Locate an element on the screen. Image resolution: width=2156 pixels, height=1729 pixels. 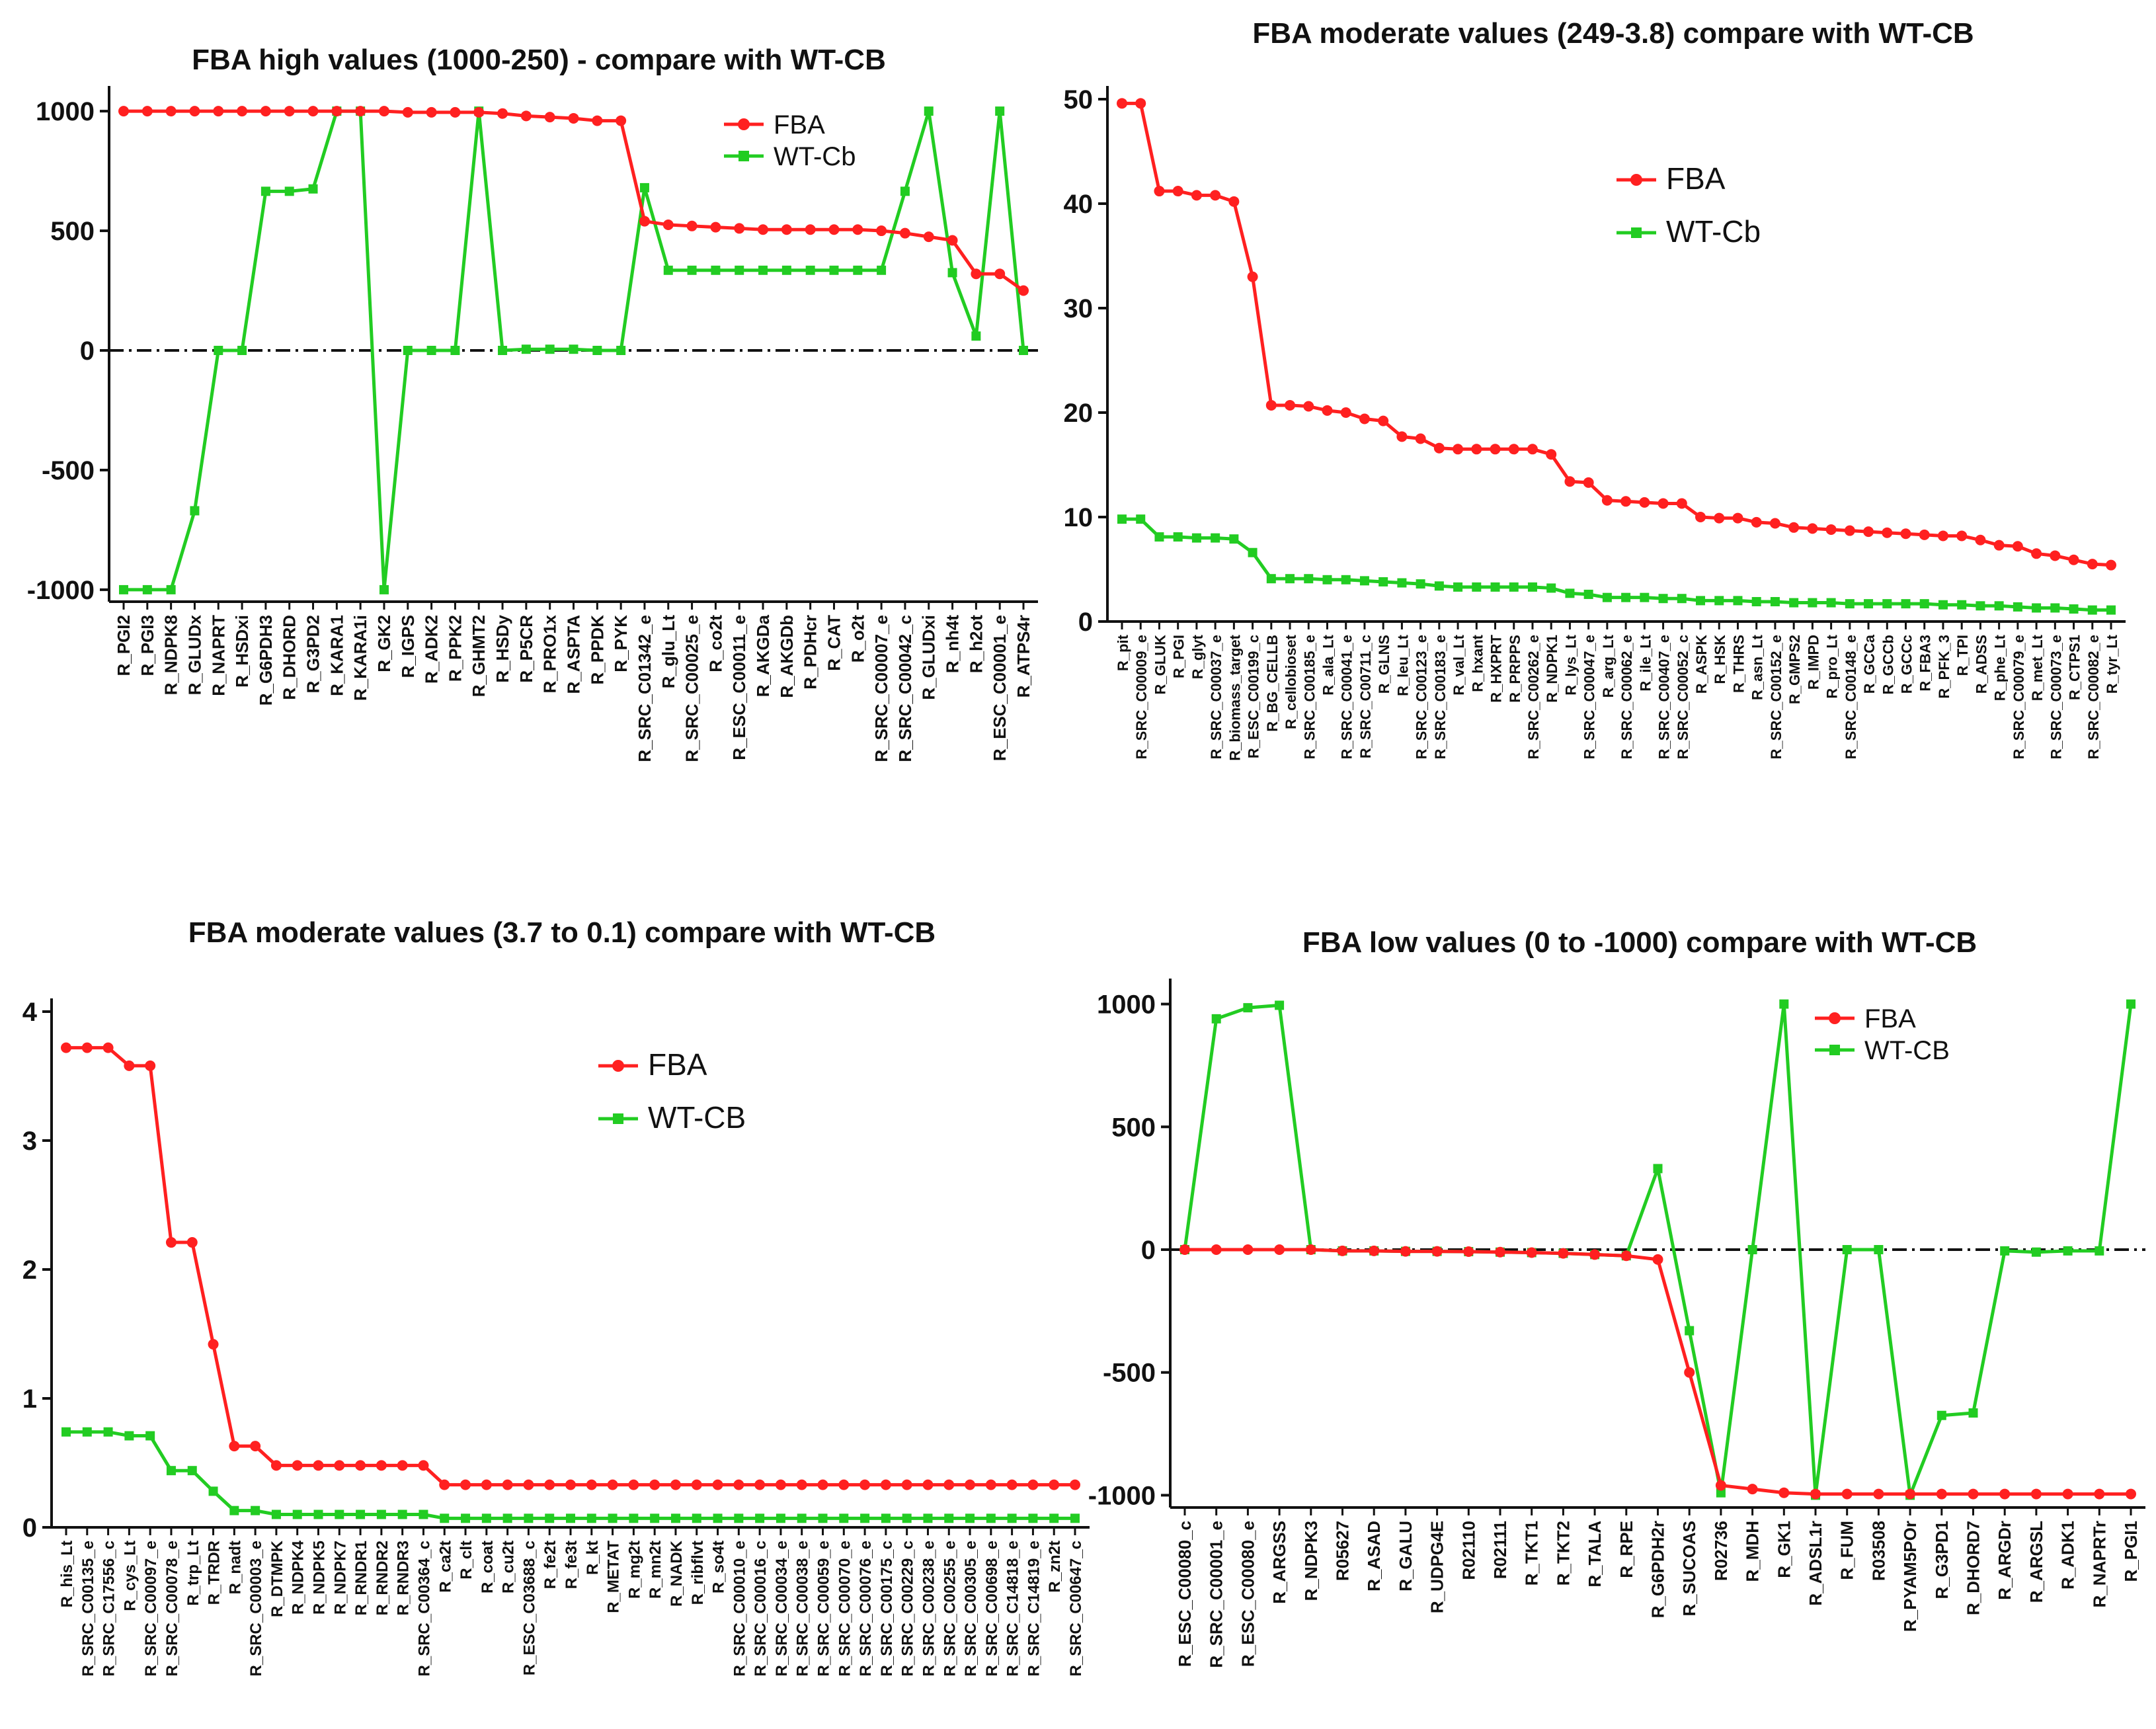
x-category-label: R_SRC_C00364_c is located at coordinates (424, 1608).